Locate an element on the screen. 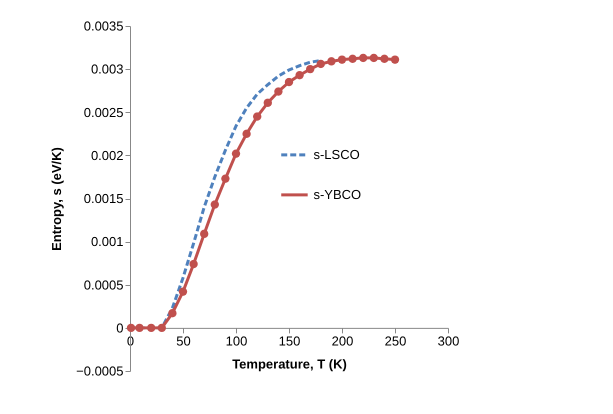  legend-label: s-YBCO is located at coordinates (337, 194).